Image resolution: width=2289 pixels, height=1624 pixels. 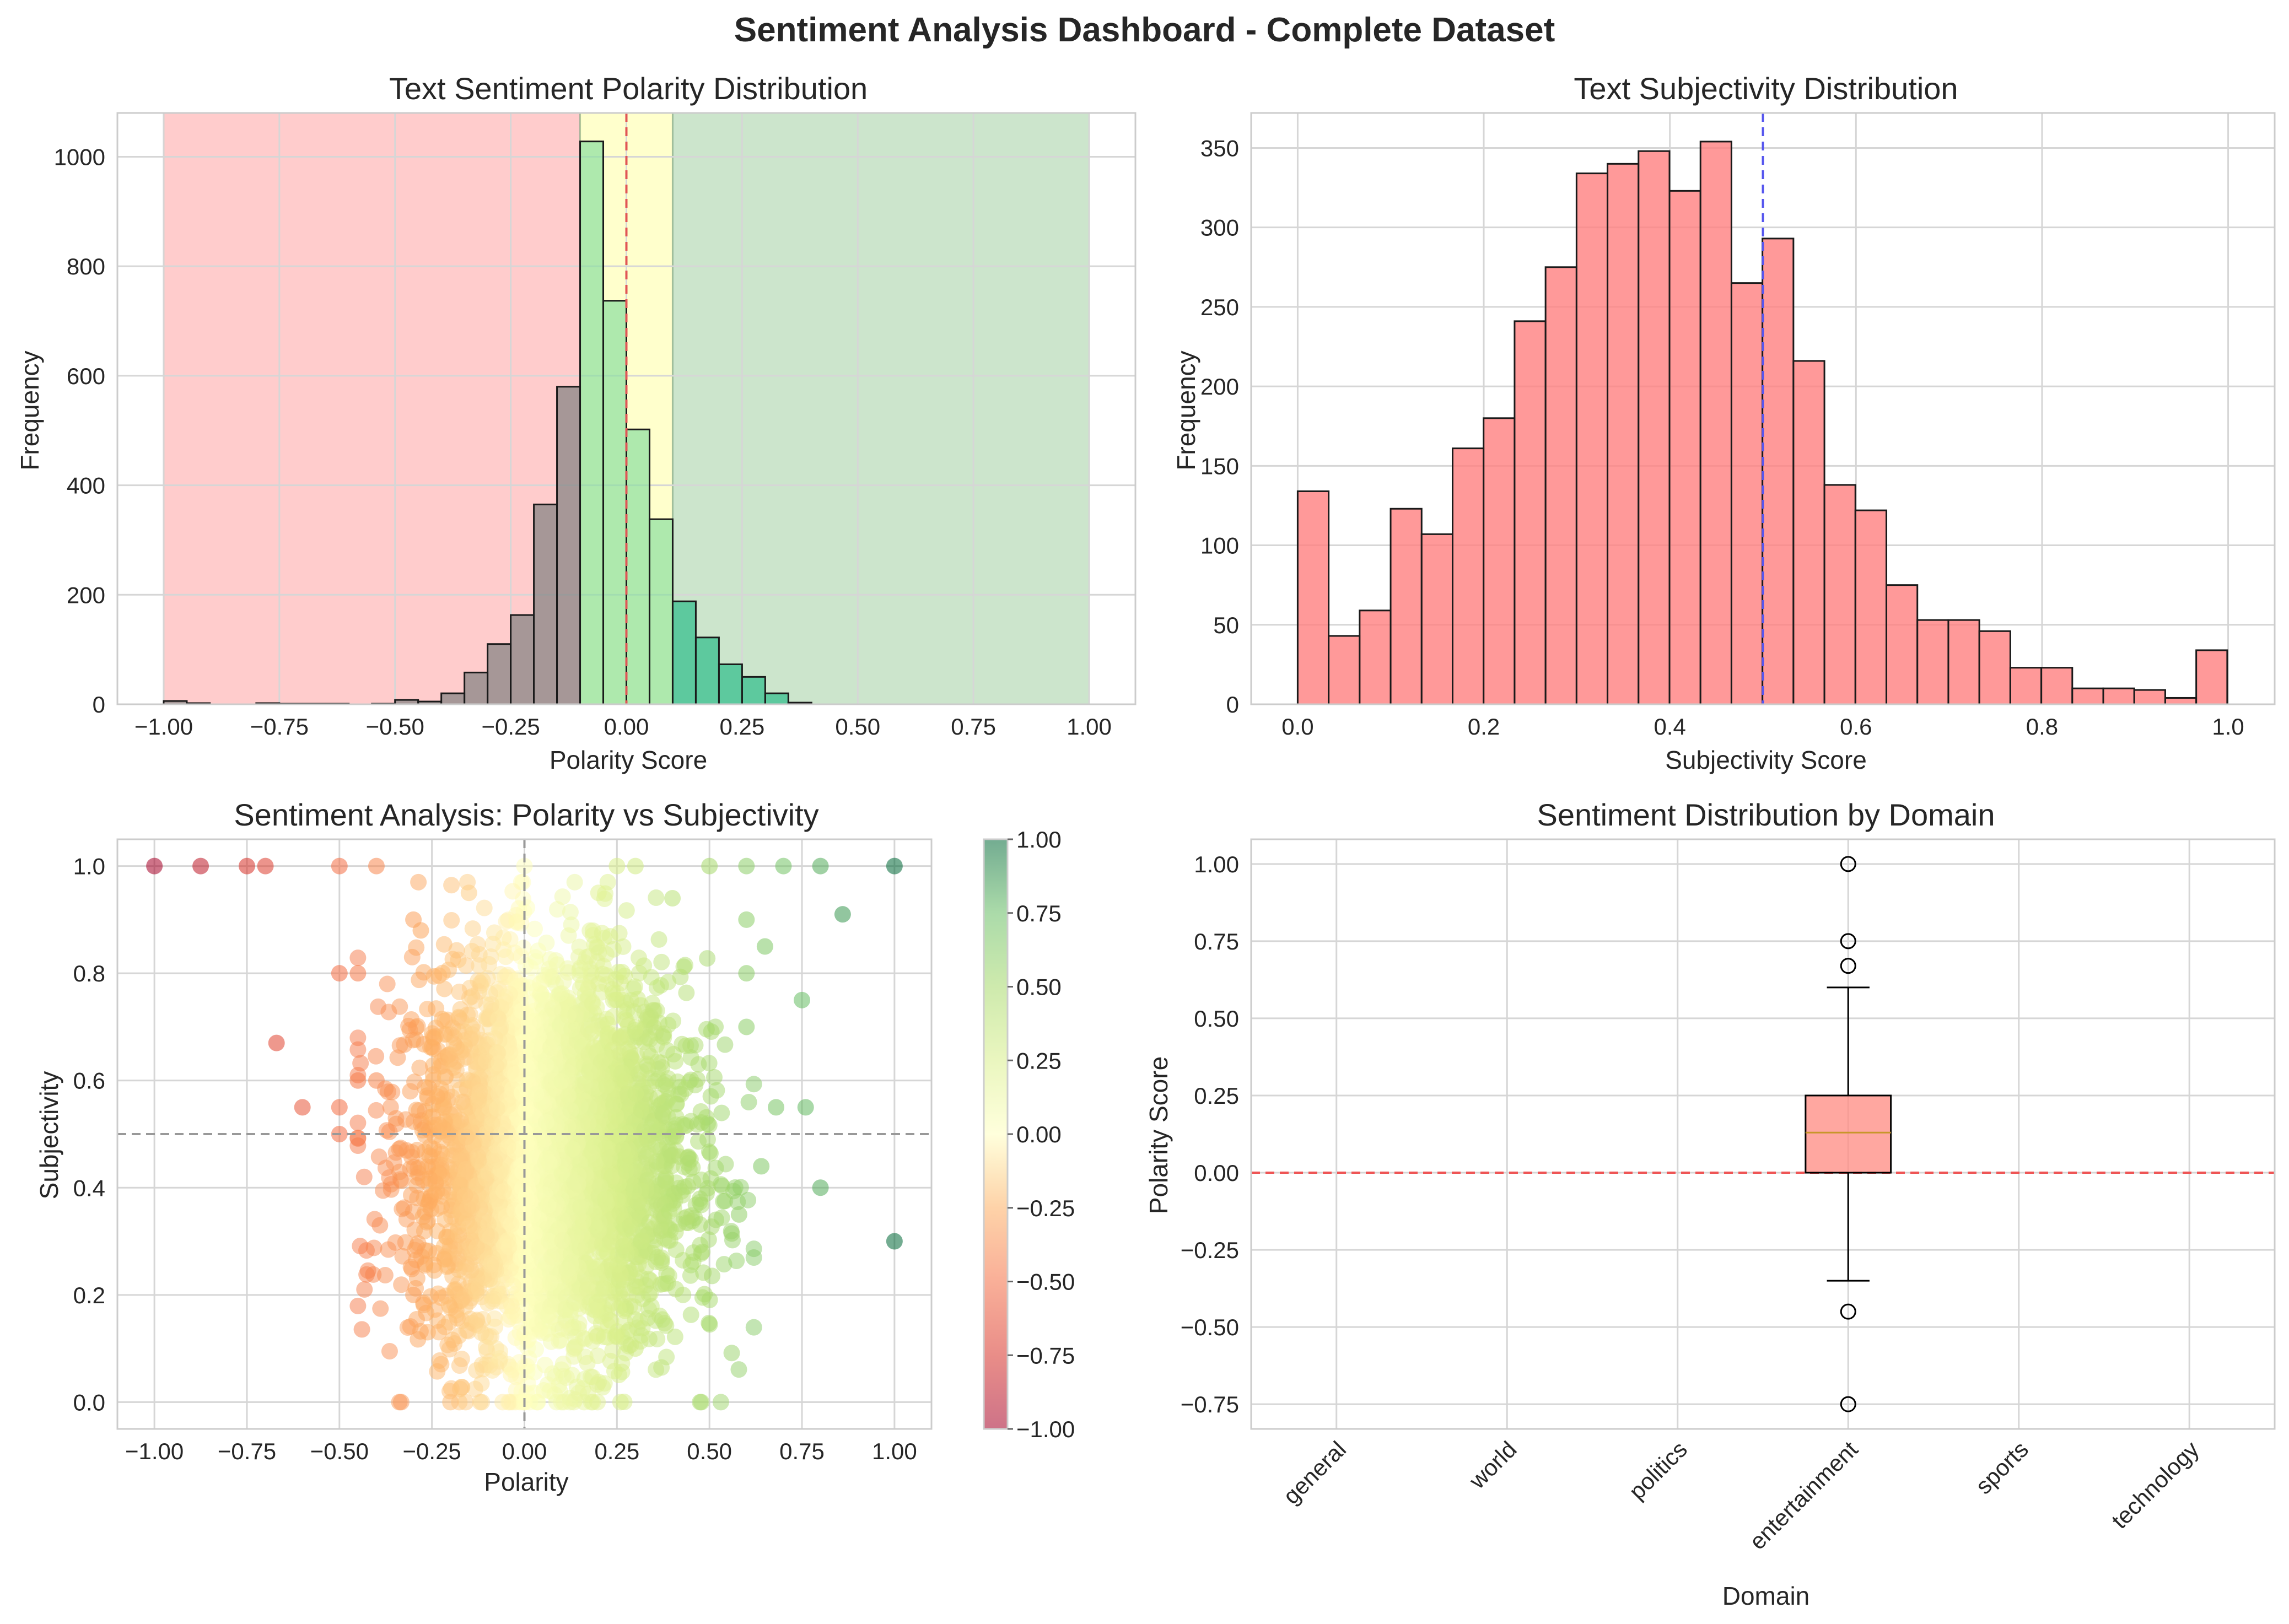 I want to click on polarity-histogram-ylabel: Frequency, so click(x=29, y=410).